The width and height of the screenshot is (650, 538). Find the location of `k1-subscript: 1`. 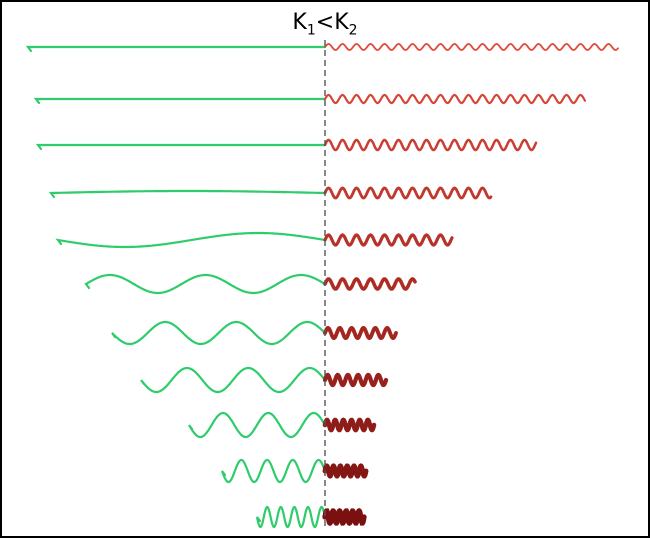

k1-subscript: 1 is located at coordinates (311, 30).